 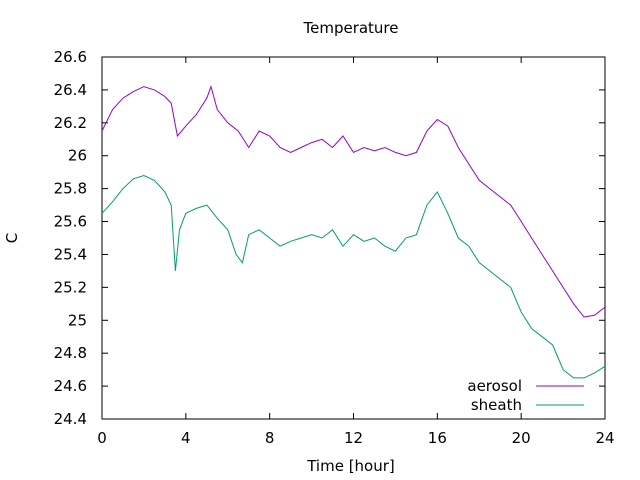 I want to click on x-tick-label: 12, so click(x=353, y=438).